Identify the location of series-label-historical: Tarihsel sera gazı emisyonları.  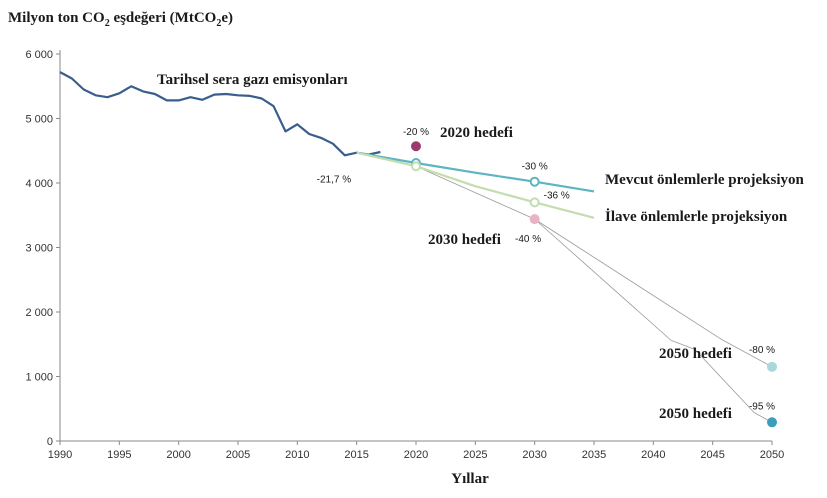
(252, 80).